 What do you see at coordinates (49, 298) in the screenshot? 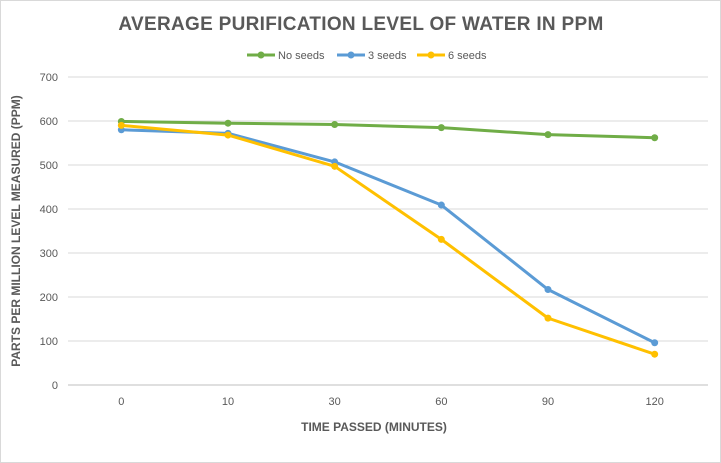
I see `y-tick-label: 200` at bounding box center [49, 298].